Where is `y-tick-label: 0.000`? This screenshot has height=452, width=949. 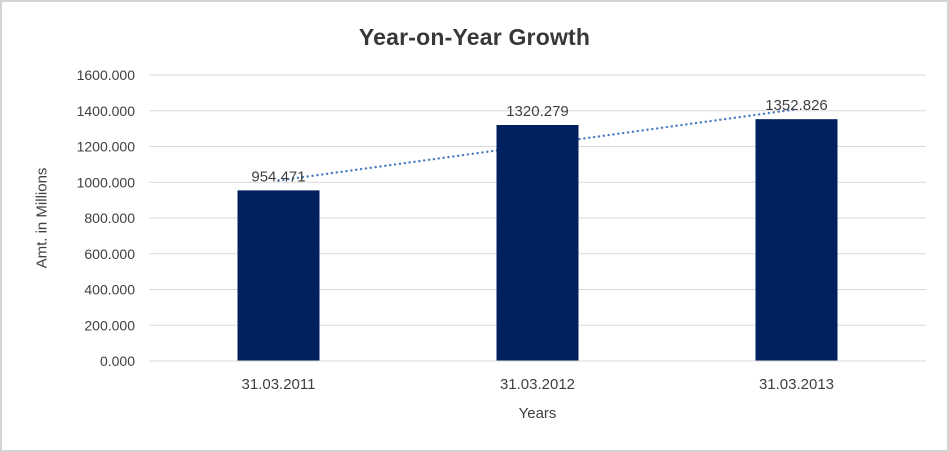
y-tick-label: 0.000 is located at coordinates (117, 361).